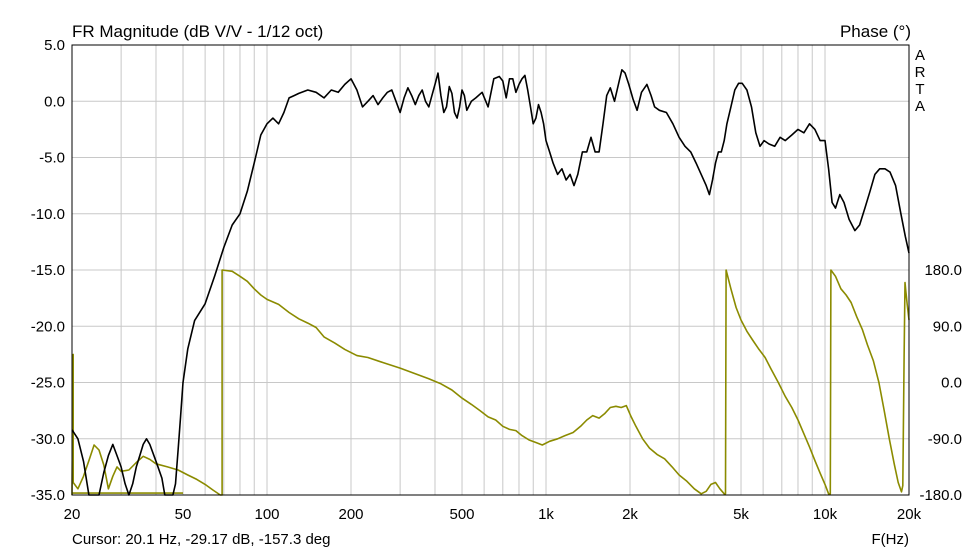 This screenshot has height=558, width=974. What do you see at coordinates (48, 214) in the screenshot?
I see `y-left-tick-label: -10.0` at bounding box center [48, 214].